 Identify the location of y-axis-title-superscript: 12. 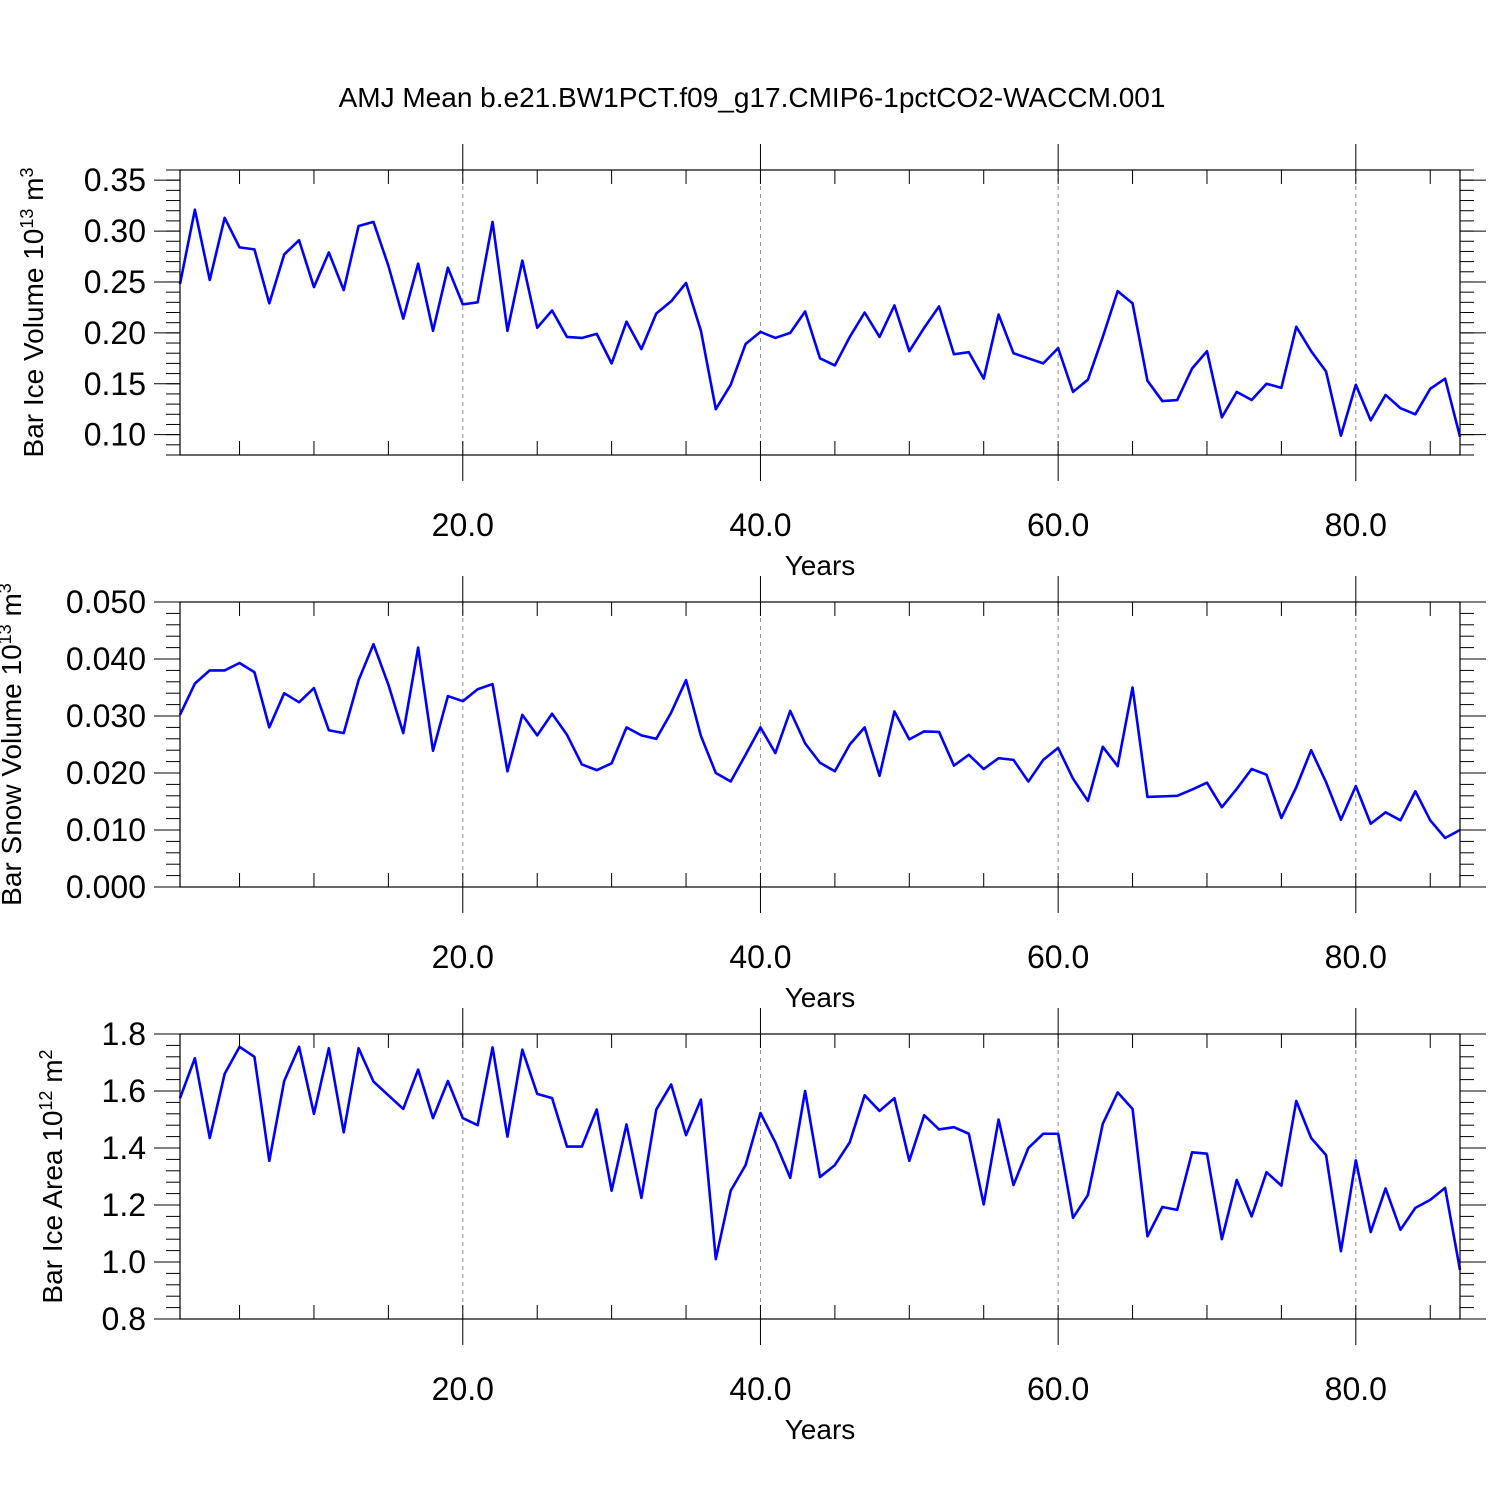
(46, 1101).